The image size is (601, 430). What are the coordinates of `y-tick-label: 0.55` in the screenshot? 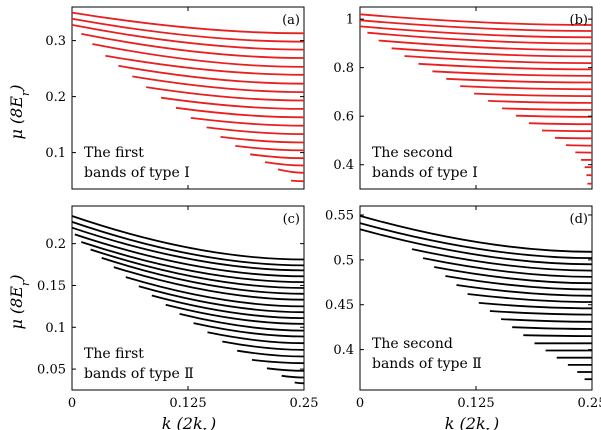 It's located at (339, 215).